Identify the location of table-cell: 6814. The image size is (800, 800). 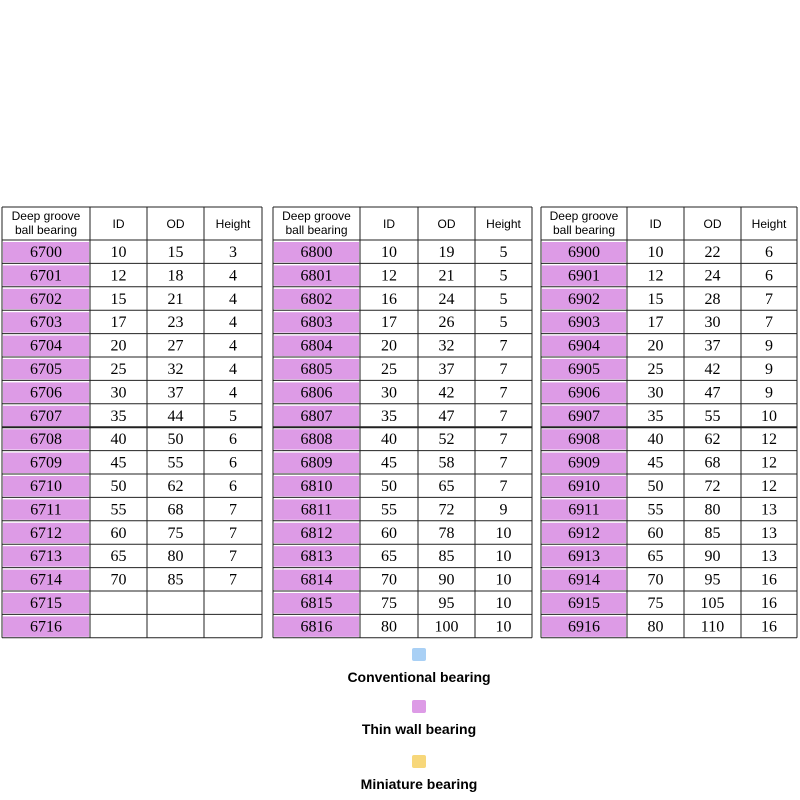
(317, 580).